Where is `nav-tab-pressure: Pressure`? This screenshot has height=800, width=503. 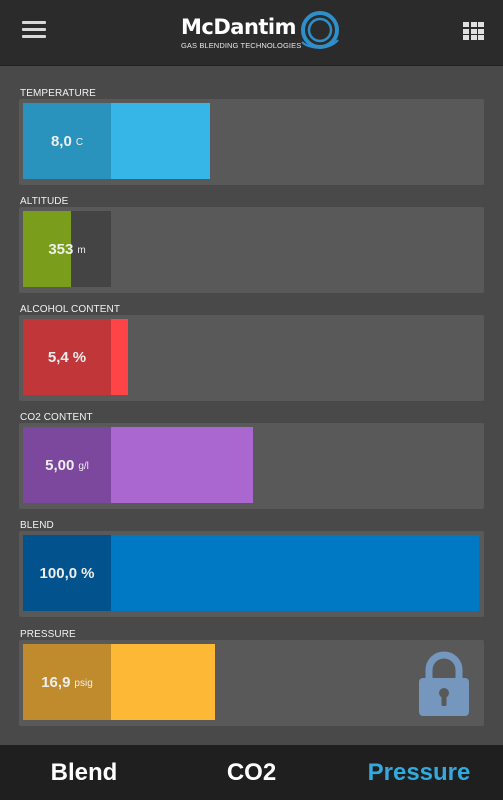 nav-tab-pressure: Pressure is located at coordinates (419, 772).